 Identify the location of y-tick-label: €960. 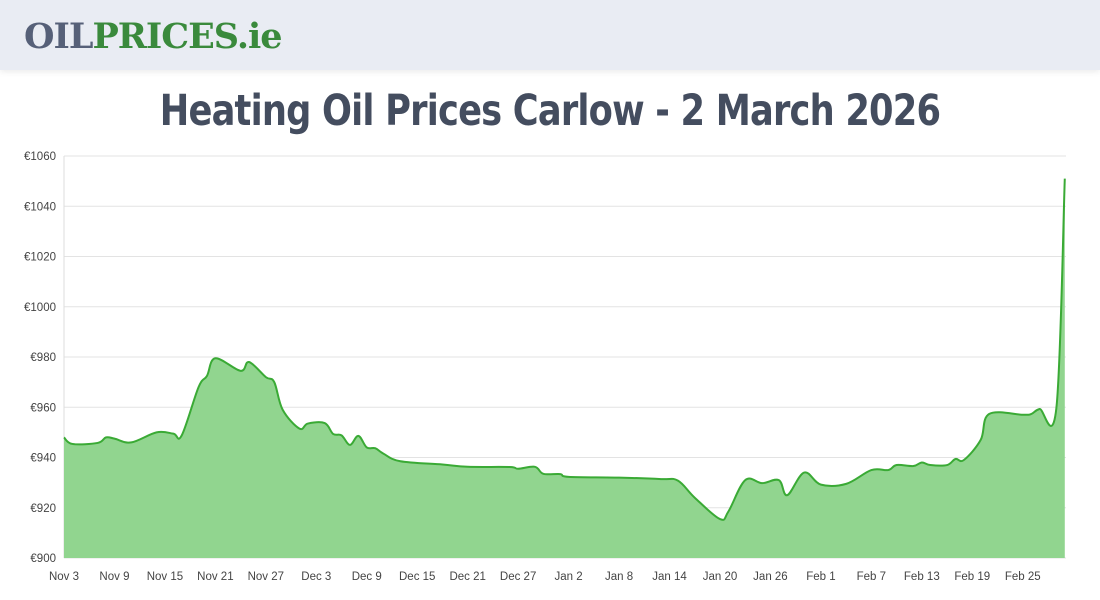
(43, 408).